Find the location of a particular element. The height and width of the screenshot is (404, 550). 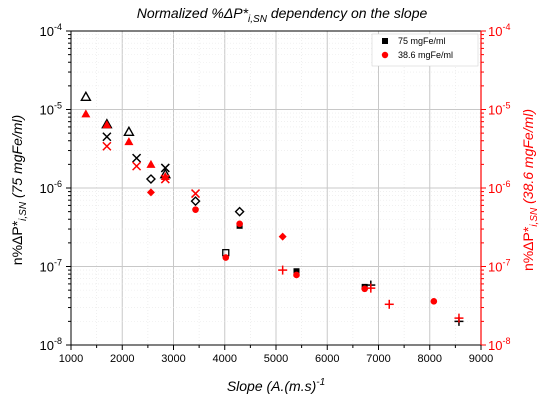

data-point-square is located at coordinates (296, 271).